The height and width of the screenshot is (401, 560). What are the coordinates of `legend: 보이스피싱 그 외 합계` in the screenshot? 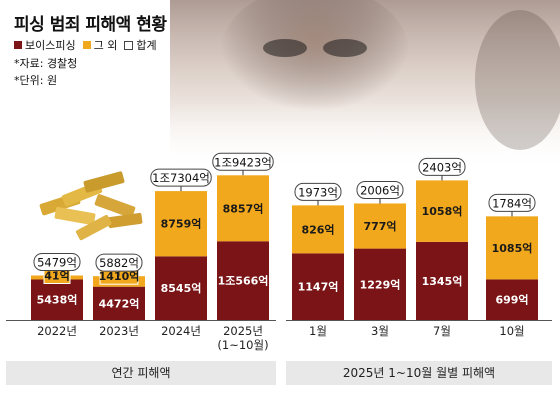 It's located at (85, 45).